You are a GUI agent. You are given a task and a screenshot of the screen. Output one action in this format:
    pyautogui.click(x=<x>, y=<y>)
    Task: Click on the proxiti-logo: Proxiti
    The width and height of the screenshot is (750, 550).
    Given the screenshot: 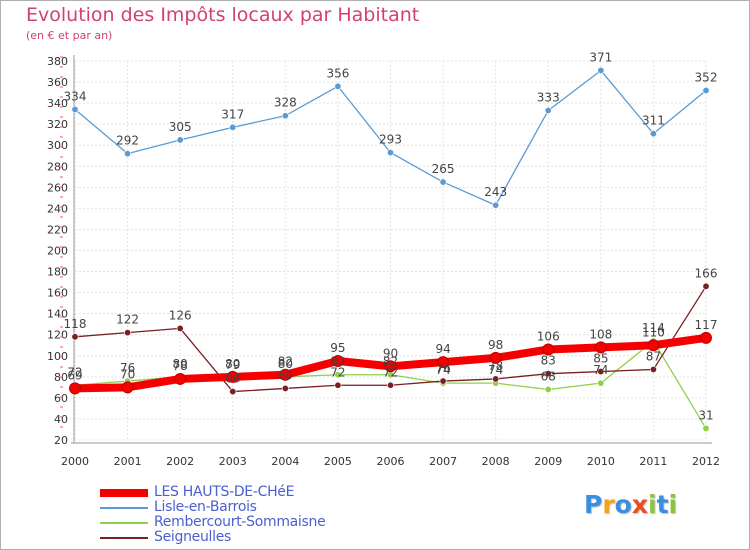 What is the action you would take?
    pyautogui.click(x=630, y=504)
    